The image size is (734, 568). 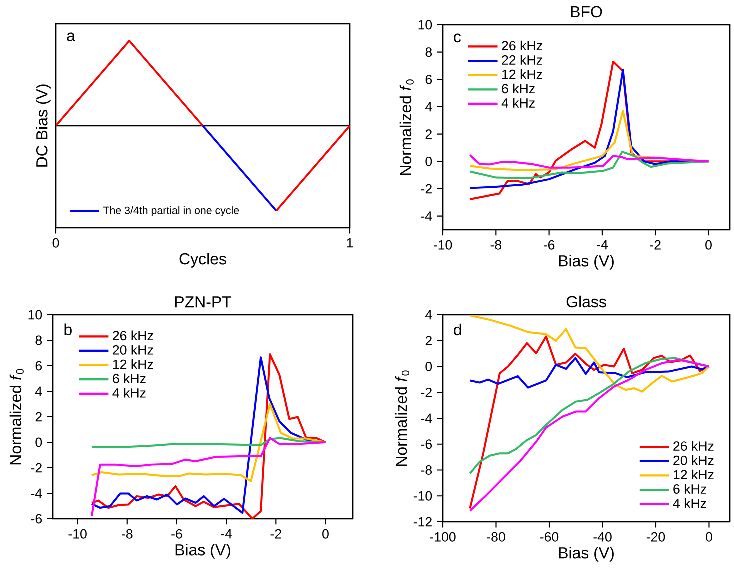 I want to click on x-axis-title: Cycles, so click(x=203, y=260).